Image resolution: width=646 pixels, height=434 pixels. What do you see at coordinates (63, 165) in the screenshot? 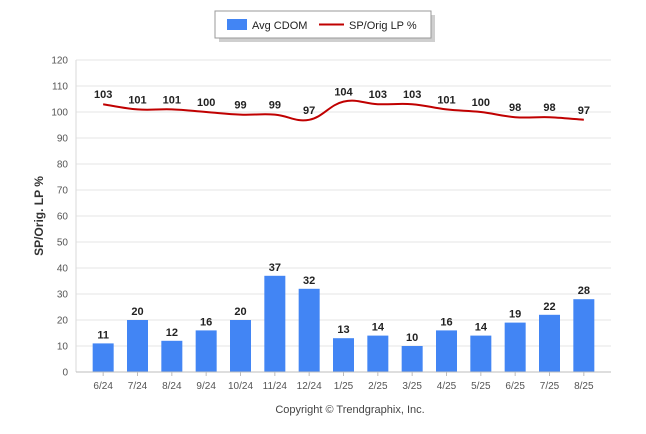
I see `y-tick-label: 80` at bounding box center [63, 165].